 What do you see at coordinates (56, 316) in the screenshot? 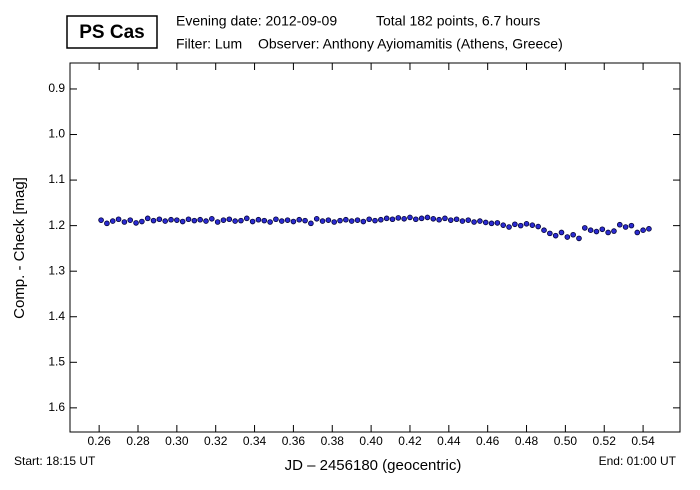
I see `y-tick-label: 1.4` at bounding box center [56, 316].